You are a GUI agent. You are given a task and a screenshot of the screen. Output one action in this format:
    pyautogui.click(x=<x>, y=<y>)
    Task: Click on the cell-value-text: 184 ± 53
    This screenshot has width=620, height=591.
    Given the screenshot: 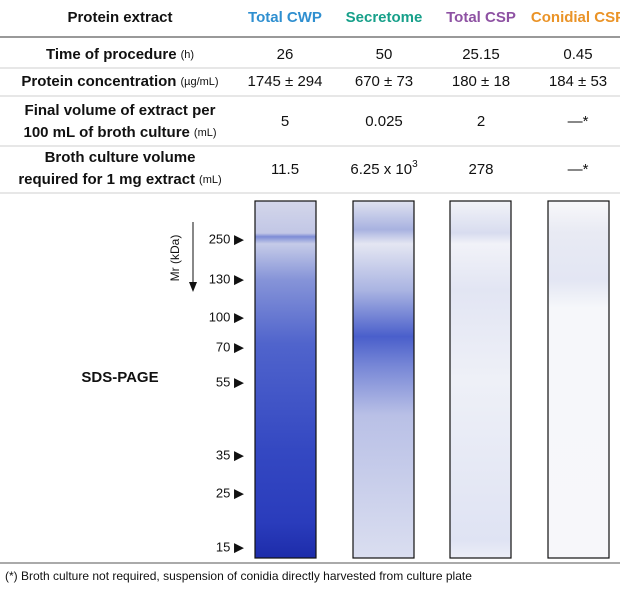 What is the action you would take?
    pyautogui.click(x=578, y=81)
    